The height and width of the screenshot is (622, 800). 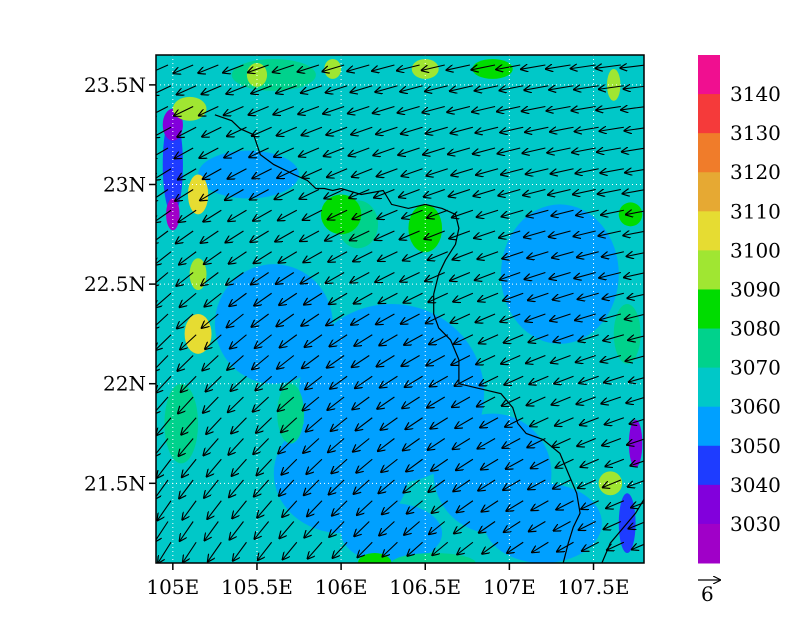 I want to click on colorbar-label: 3050, so click(x=755, y=446).